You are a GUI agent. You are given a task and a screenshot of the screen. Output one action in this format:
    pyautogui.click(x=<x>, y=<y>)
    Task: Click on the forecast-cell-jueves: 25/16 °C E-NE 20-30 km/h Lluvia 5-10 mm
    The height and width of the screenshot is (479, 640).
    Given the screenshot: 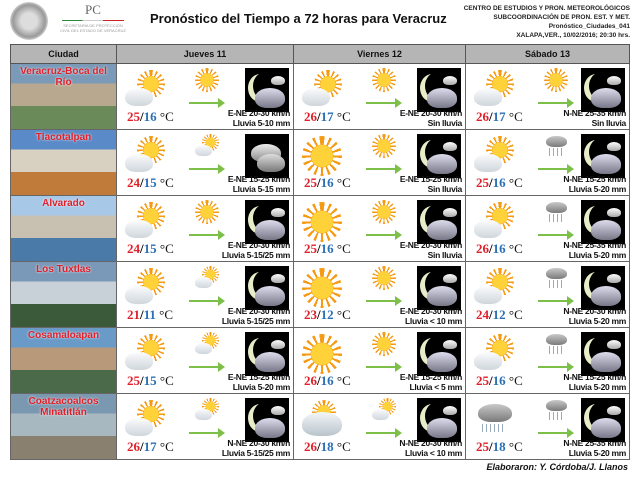 What is the action you would take?
    pyautogui.click(x=205, y=96)
    